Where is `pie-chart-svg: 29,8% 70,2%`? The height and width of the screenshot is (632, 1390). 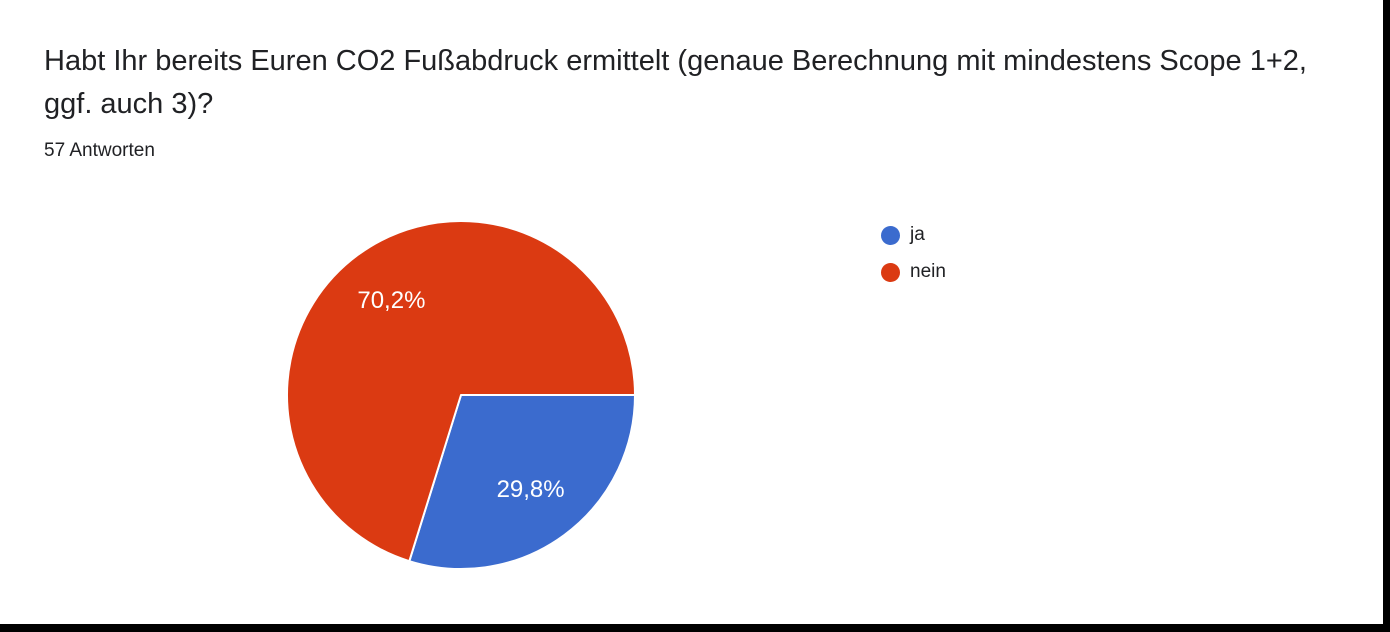 pie-chart-svg: 29,8% 70,2% is located at coordinates (461, 395).